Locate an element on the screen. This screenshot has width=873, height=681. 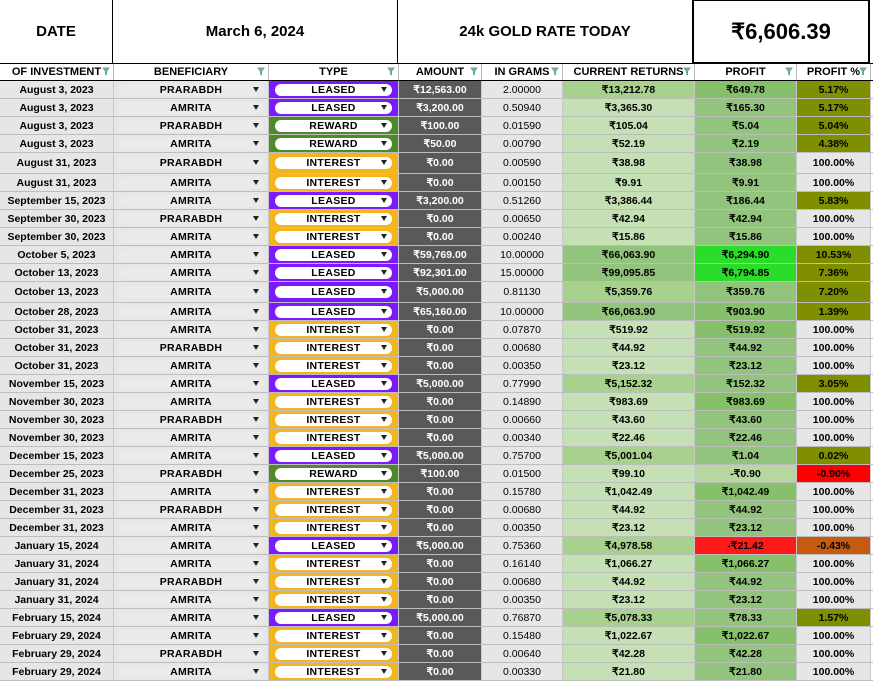
investment-date-cell: November 15, 2023 is located at coordinates (57, 383).